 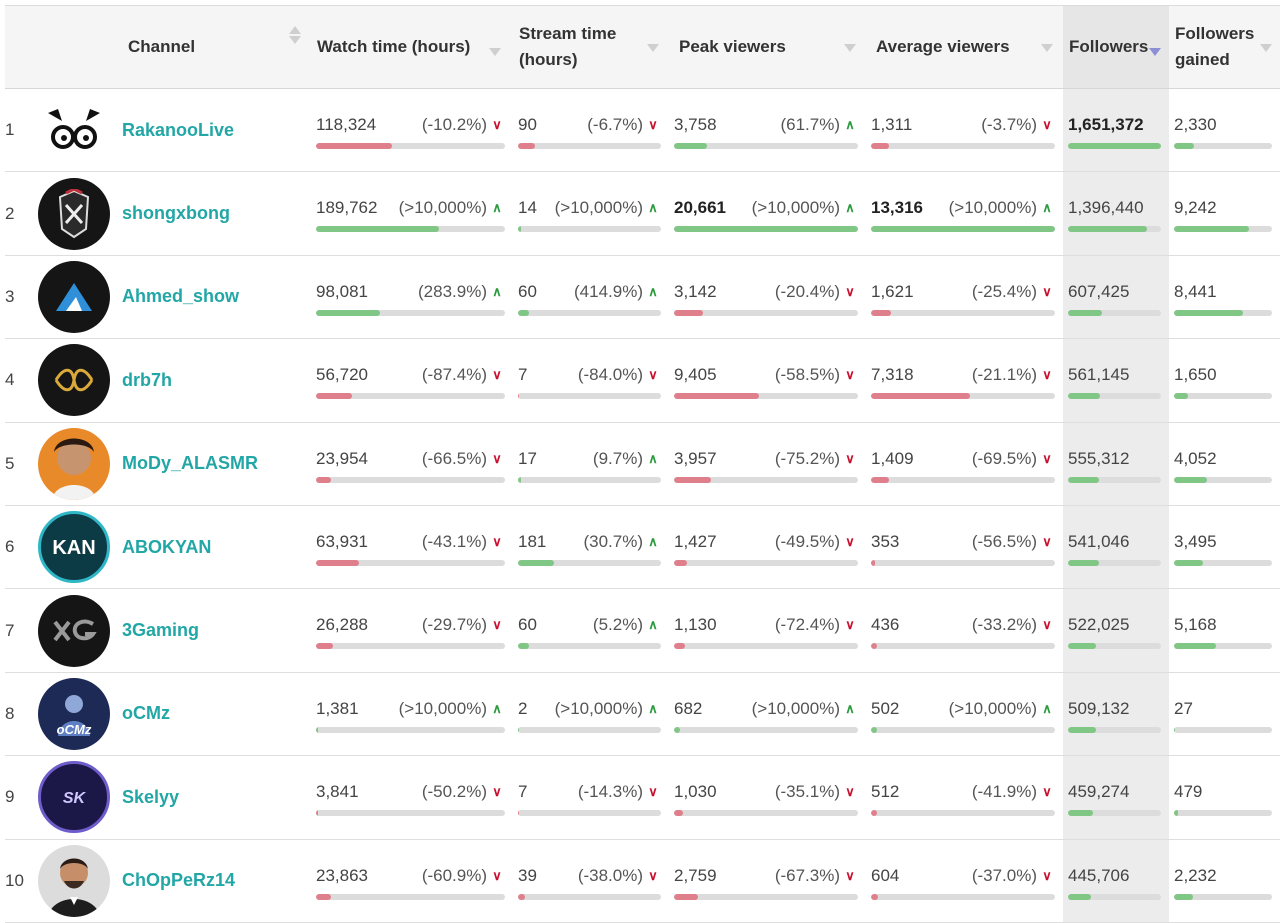 What do you see at coordinates (1224, 546) in the screenshot?
I see `followers-gained-cell: 3,495` at bounding box center [1224, 546].